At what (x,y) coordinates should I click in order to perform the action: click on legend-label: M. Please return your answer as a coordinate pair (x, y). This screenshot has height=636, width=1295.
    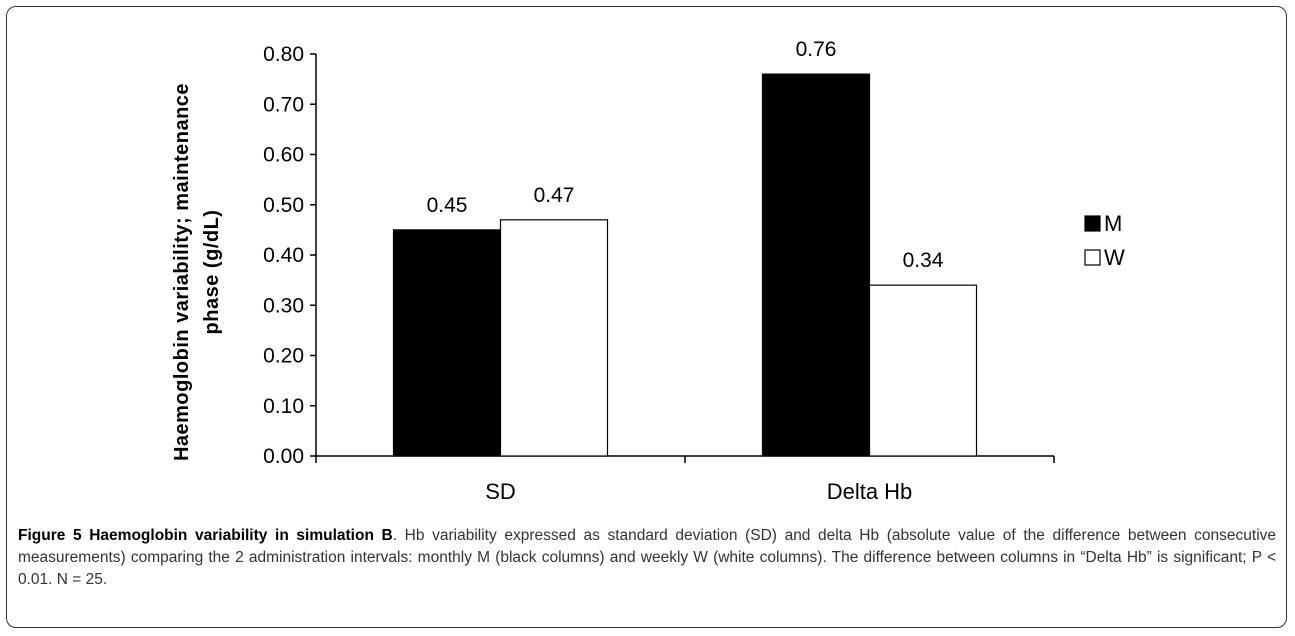
    Looking at the image, I should click on (1113, 223).